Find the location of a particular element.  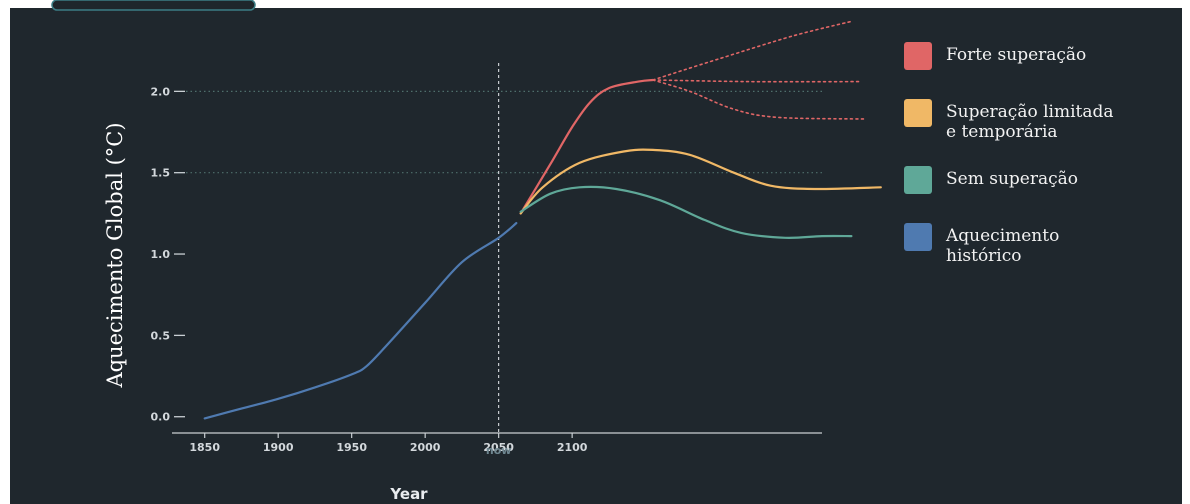

series-historical is located at coordinates (360, 321).